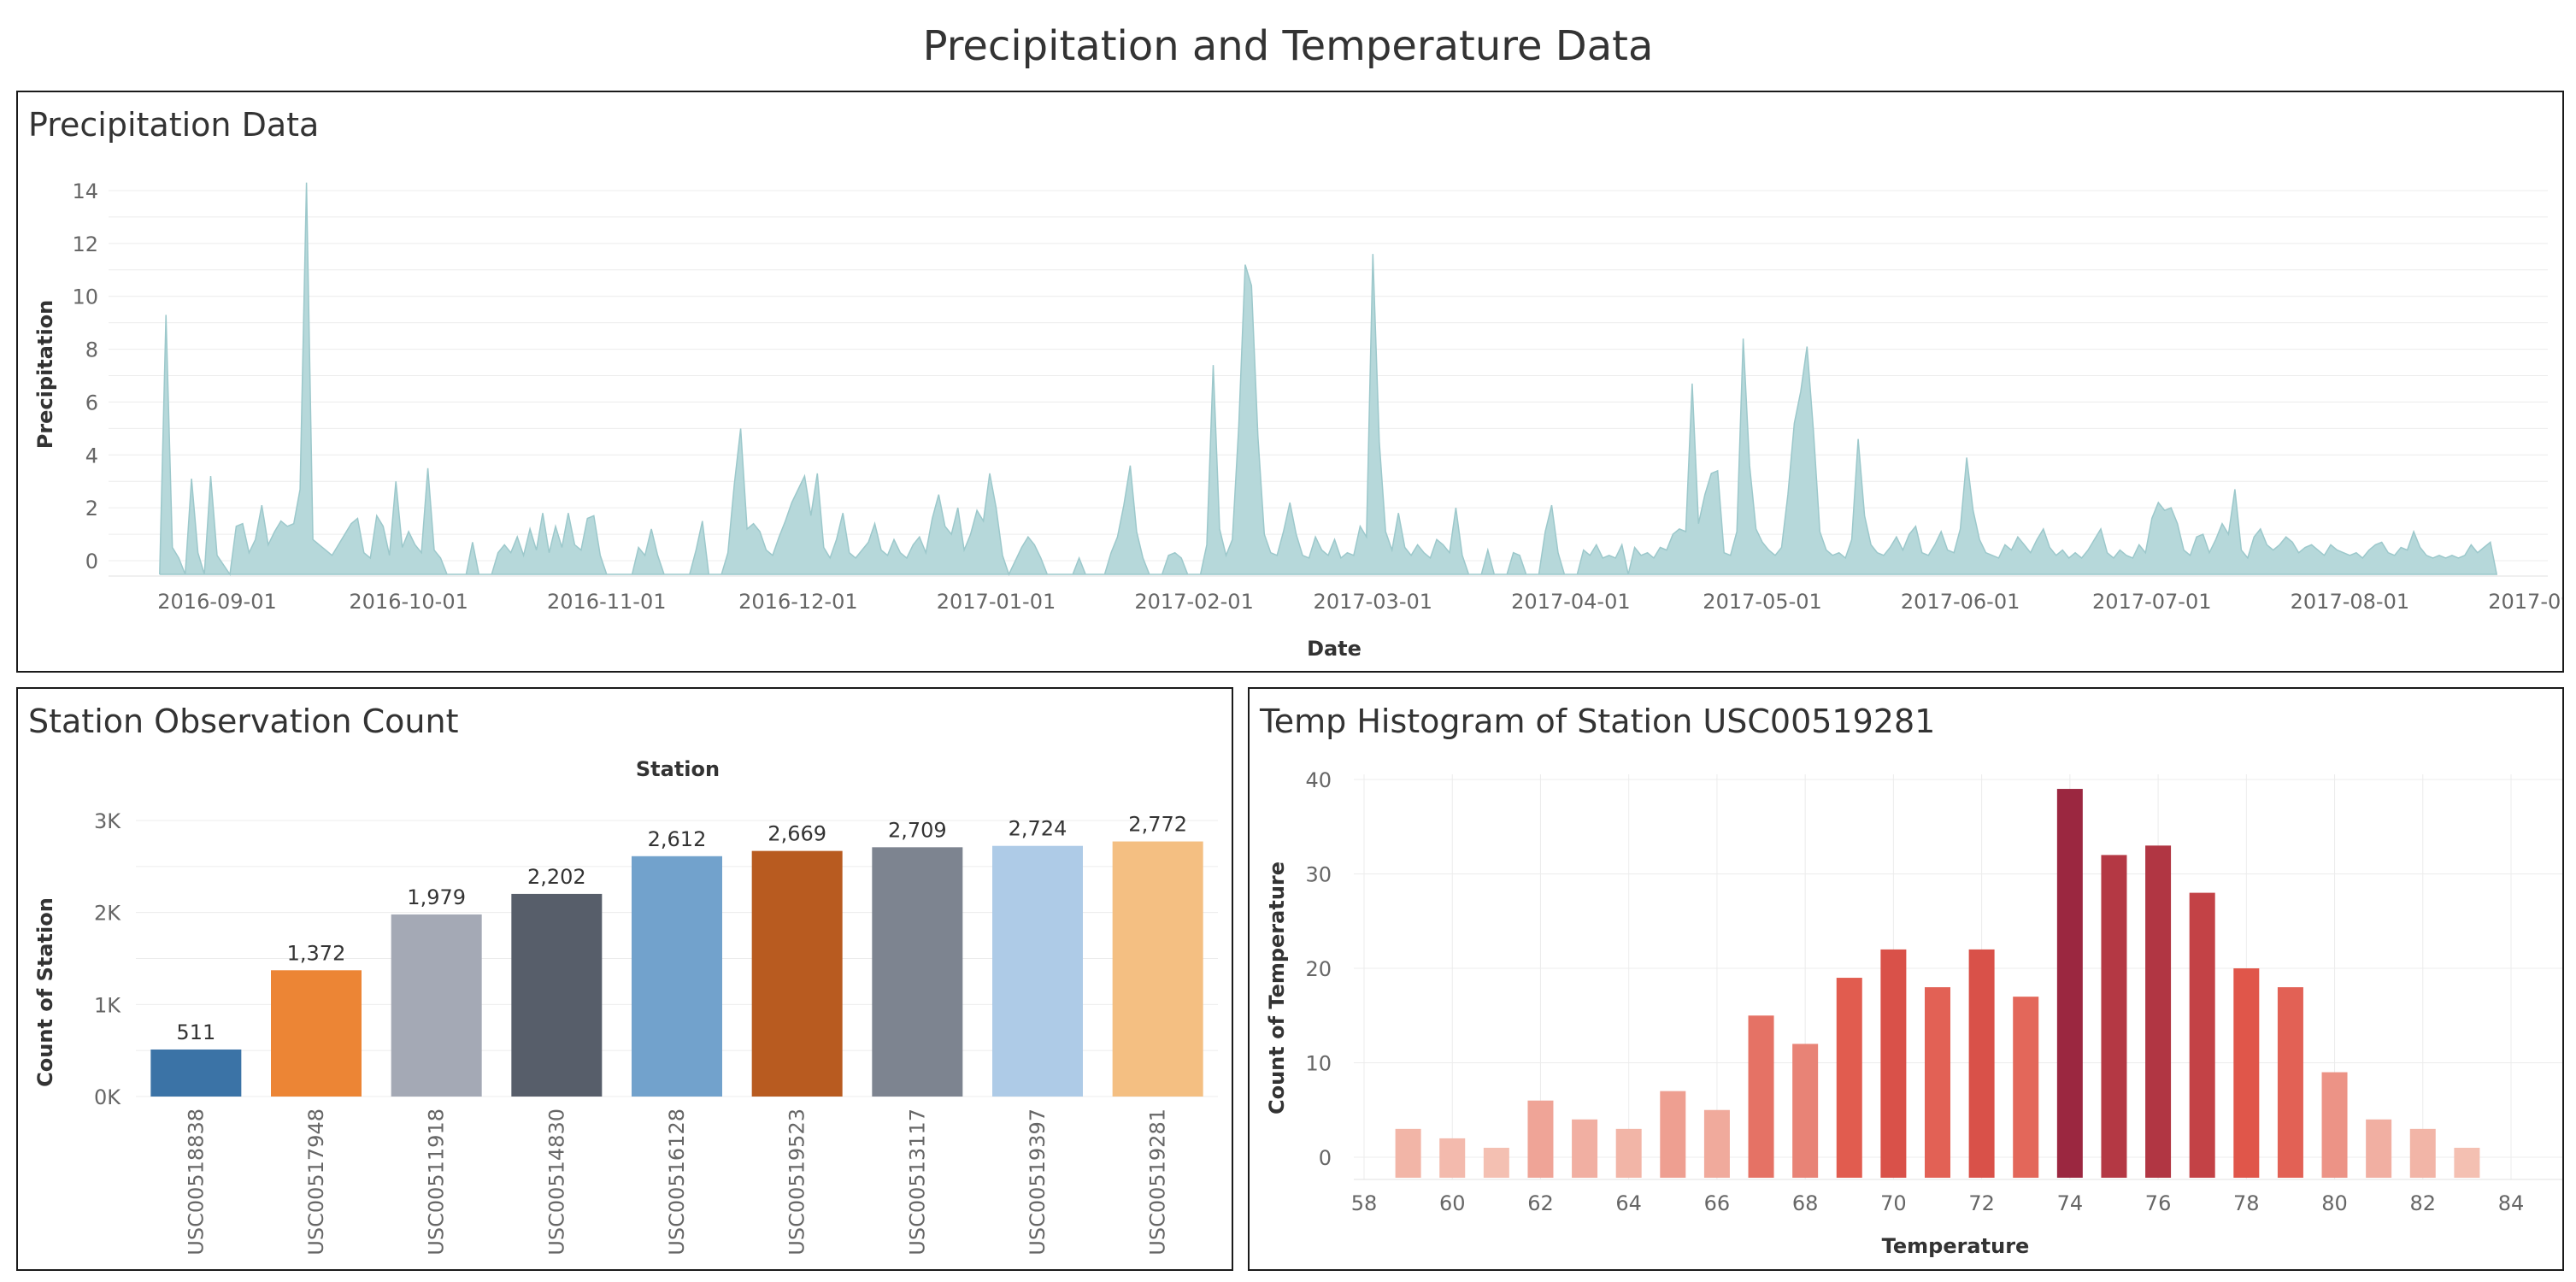  Describe the element at coordinates (1158, 1182) in the screenshot. I see `station-x-tick-label: USC00519281` at that location.